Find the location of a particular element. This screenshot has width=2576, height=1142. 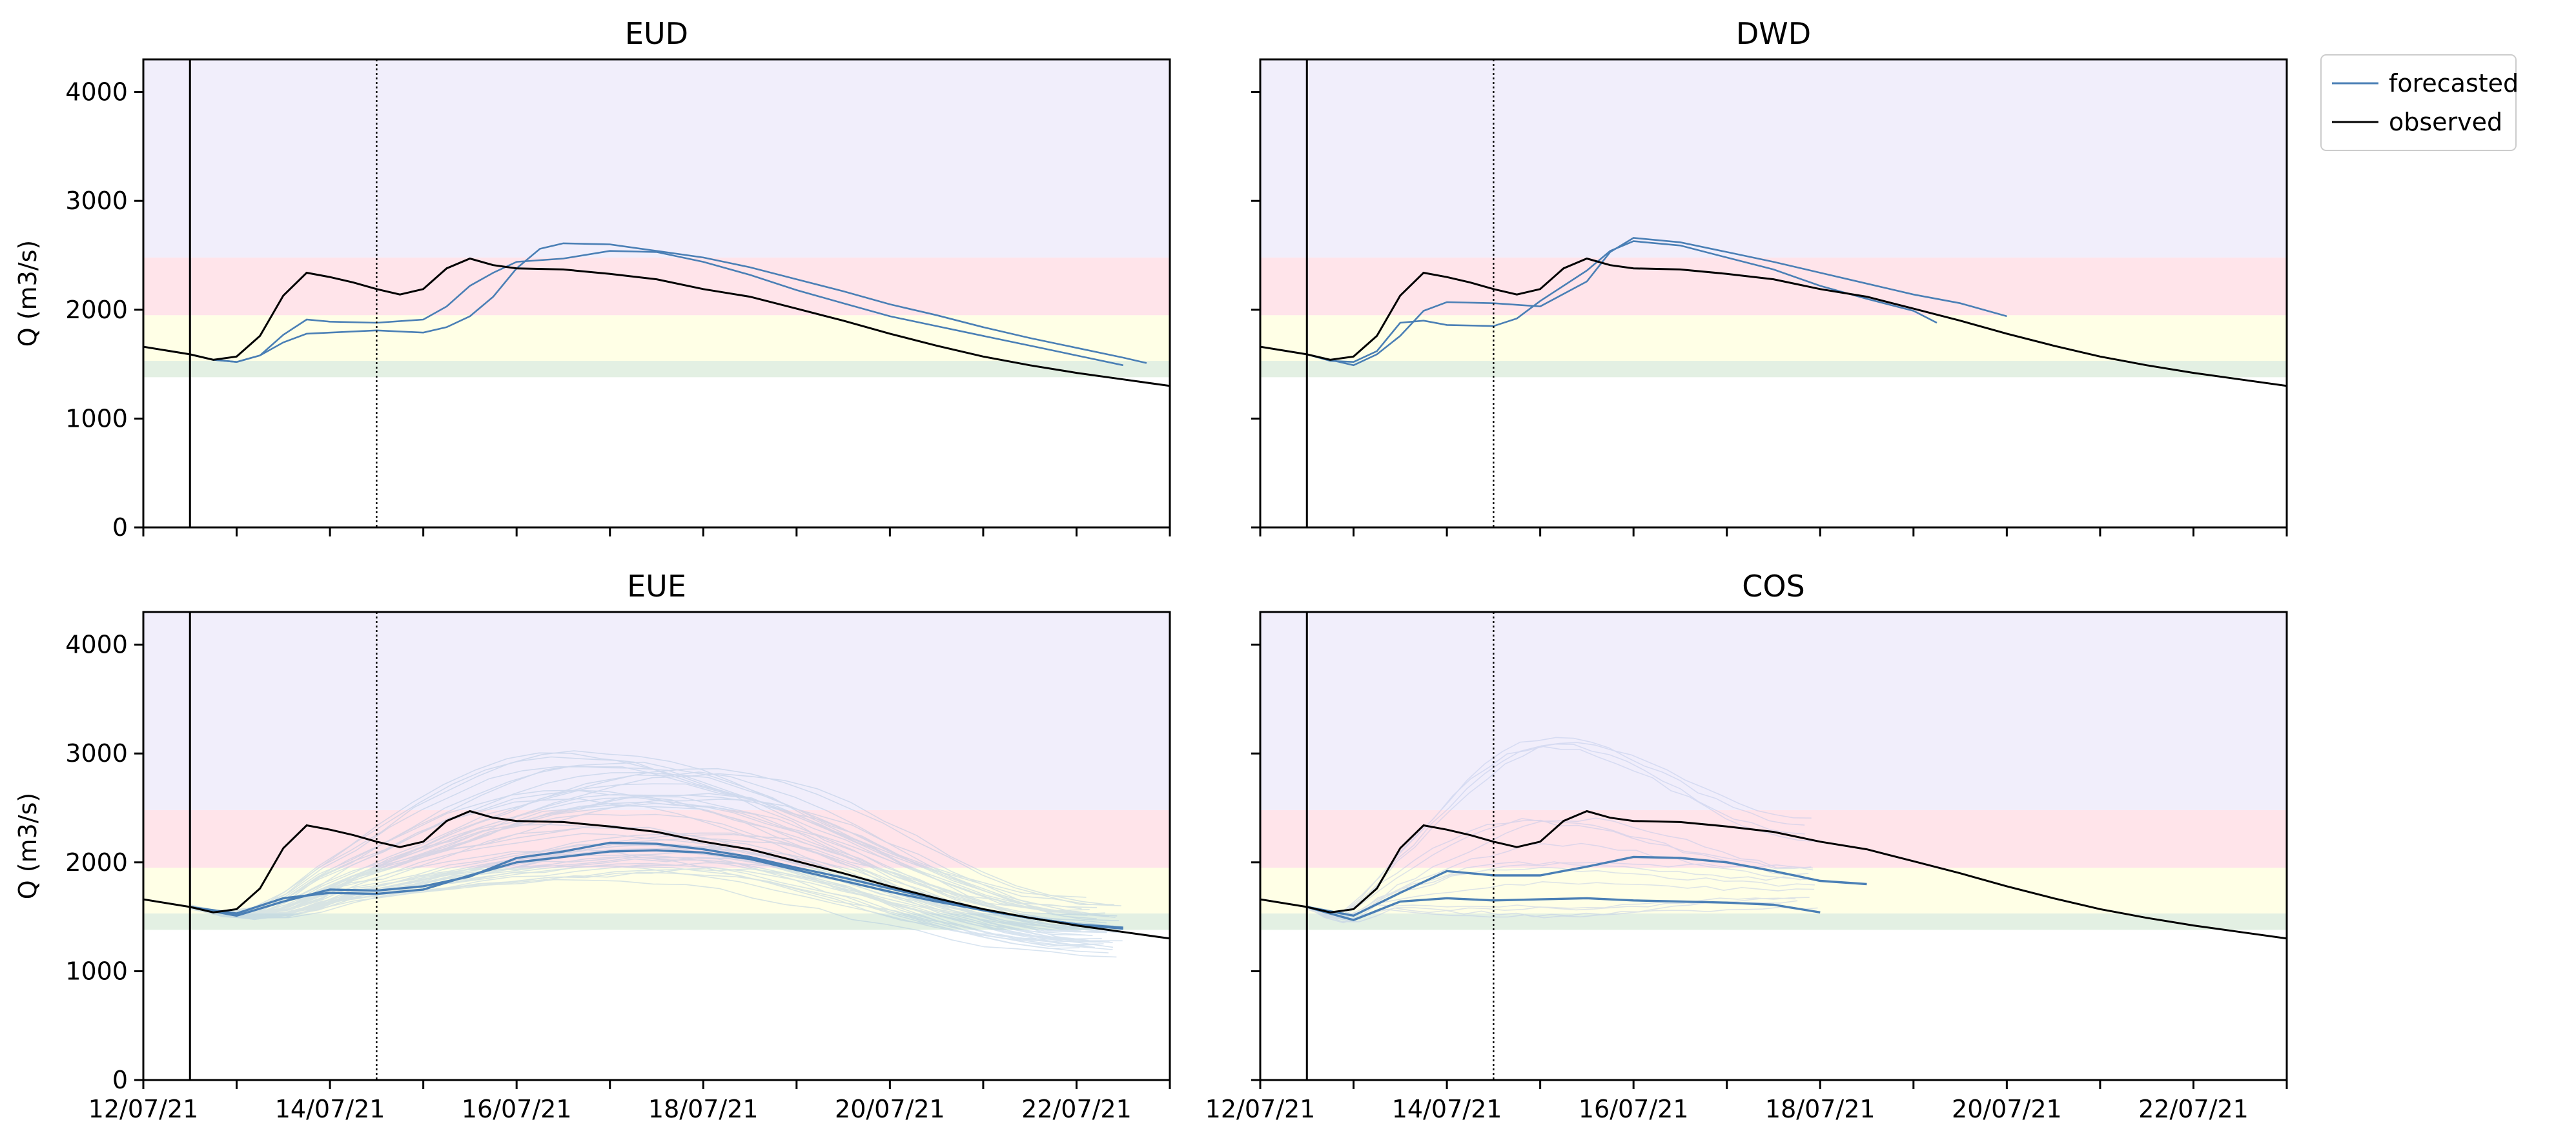

panel-title: COS is located at coordinates (1774, 586).